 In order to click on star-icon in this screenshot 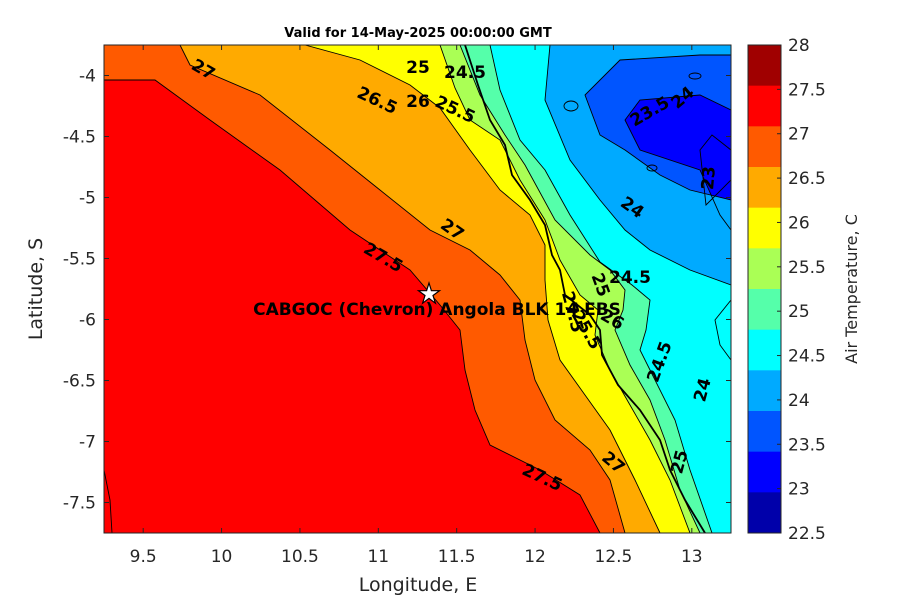, I will do `click(429, 292)`.